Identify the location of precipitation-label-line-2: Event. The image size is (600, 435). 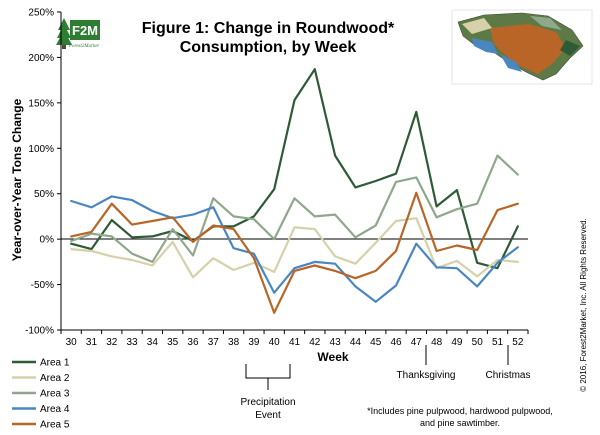
(268, 415).